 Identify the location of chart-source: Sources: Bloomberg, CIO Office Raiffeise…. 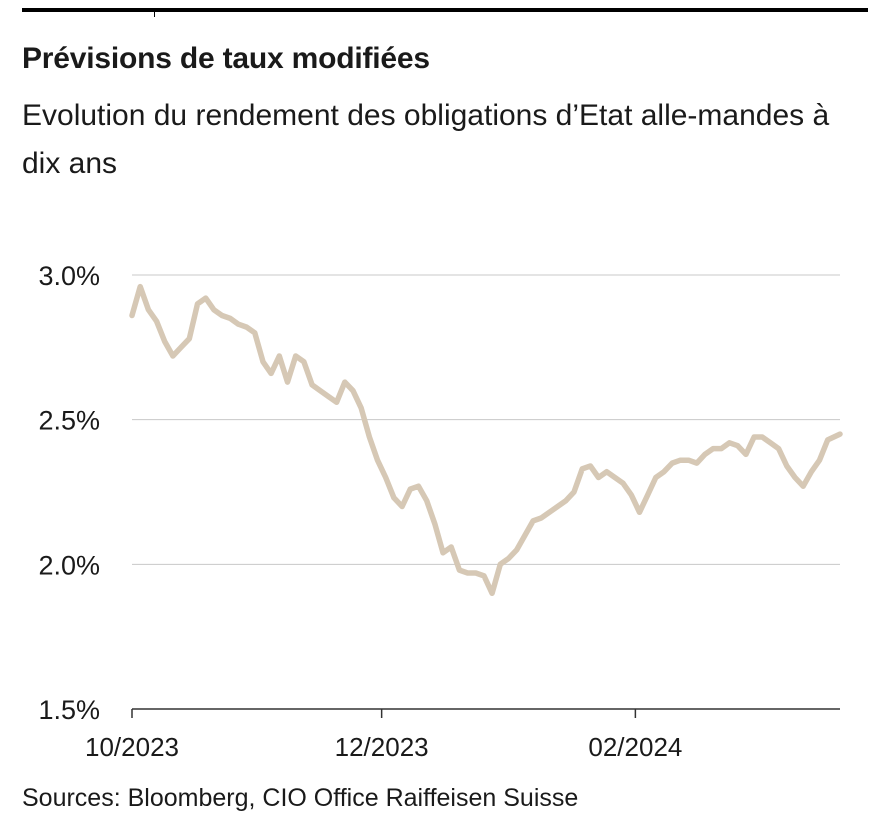
(300, 798).